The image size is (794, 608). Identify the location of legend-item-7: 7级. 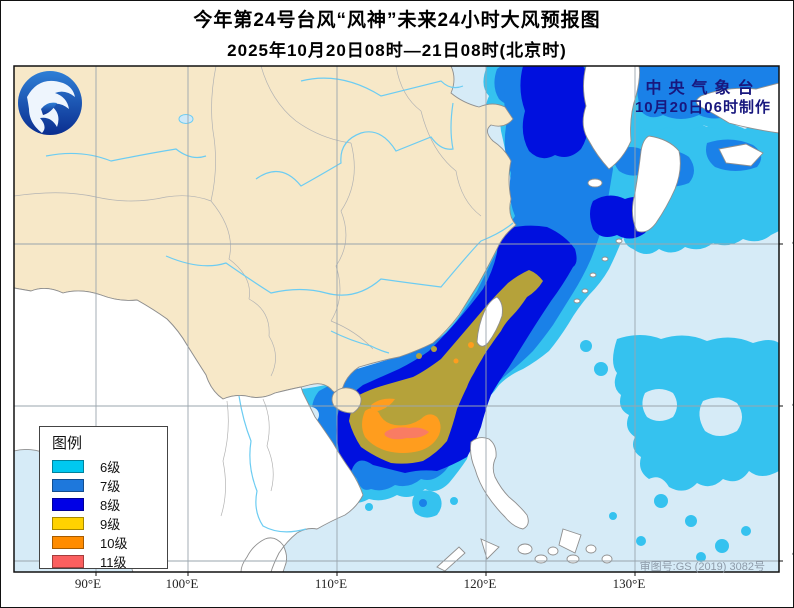
(109, 485).